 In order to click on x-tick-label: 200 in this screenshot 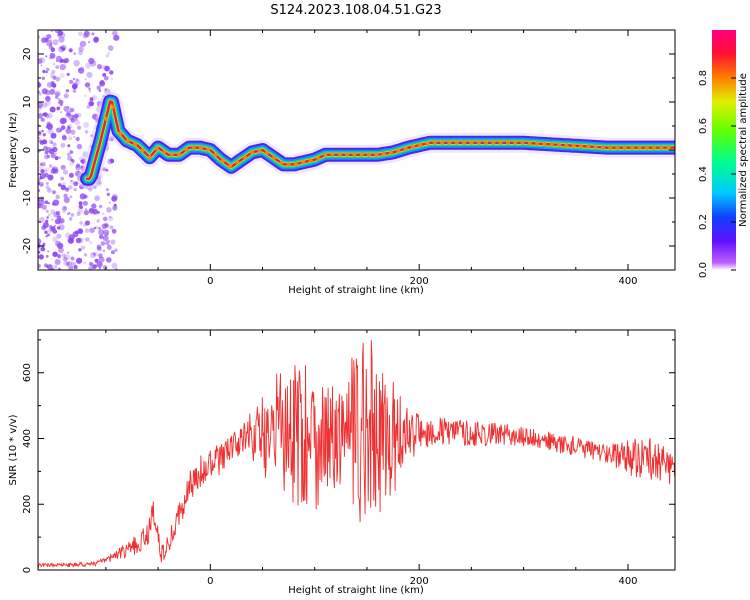, I will do `click(419, 281)`.